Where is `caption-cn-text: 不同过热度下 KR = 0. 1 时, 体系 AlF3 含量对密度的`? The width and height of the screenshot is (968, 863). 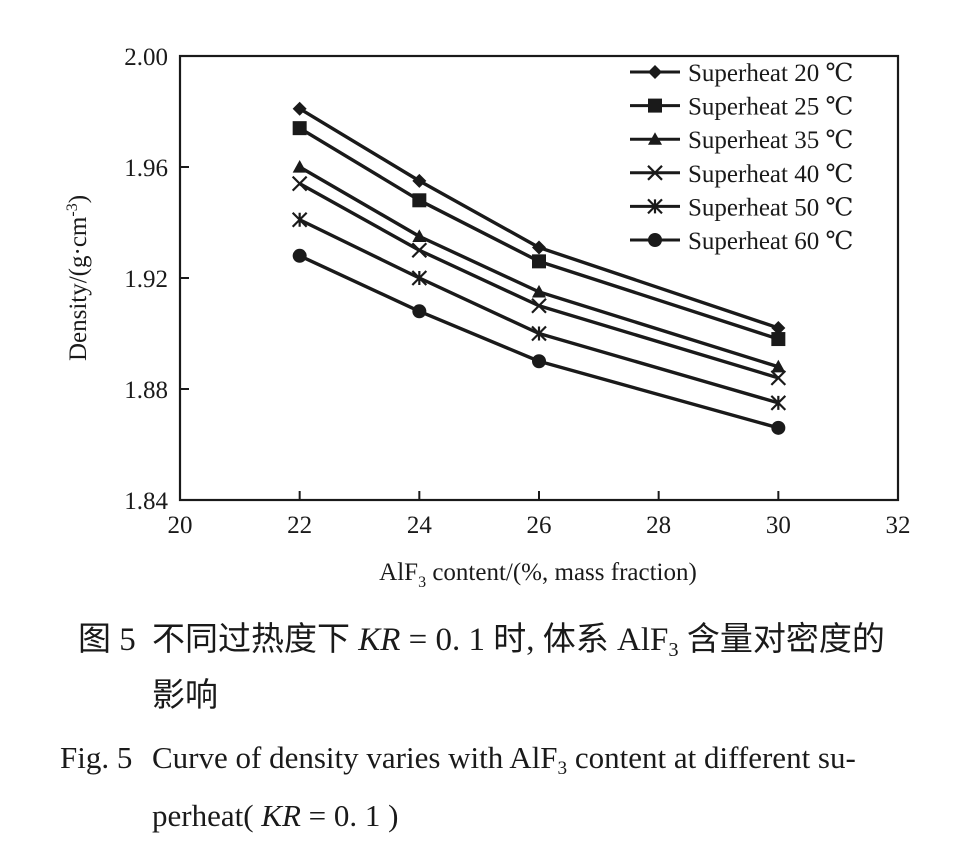 caption-cn-text: 不同过热度下 KR = 0. 1 时, 体系 AlF3 含量对密度的 is located at coordinates (518, 642).